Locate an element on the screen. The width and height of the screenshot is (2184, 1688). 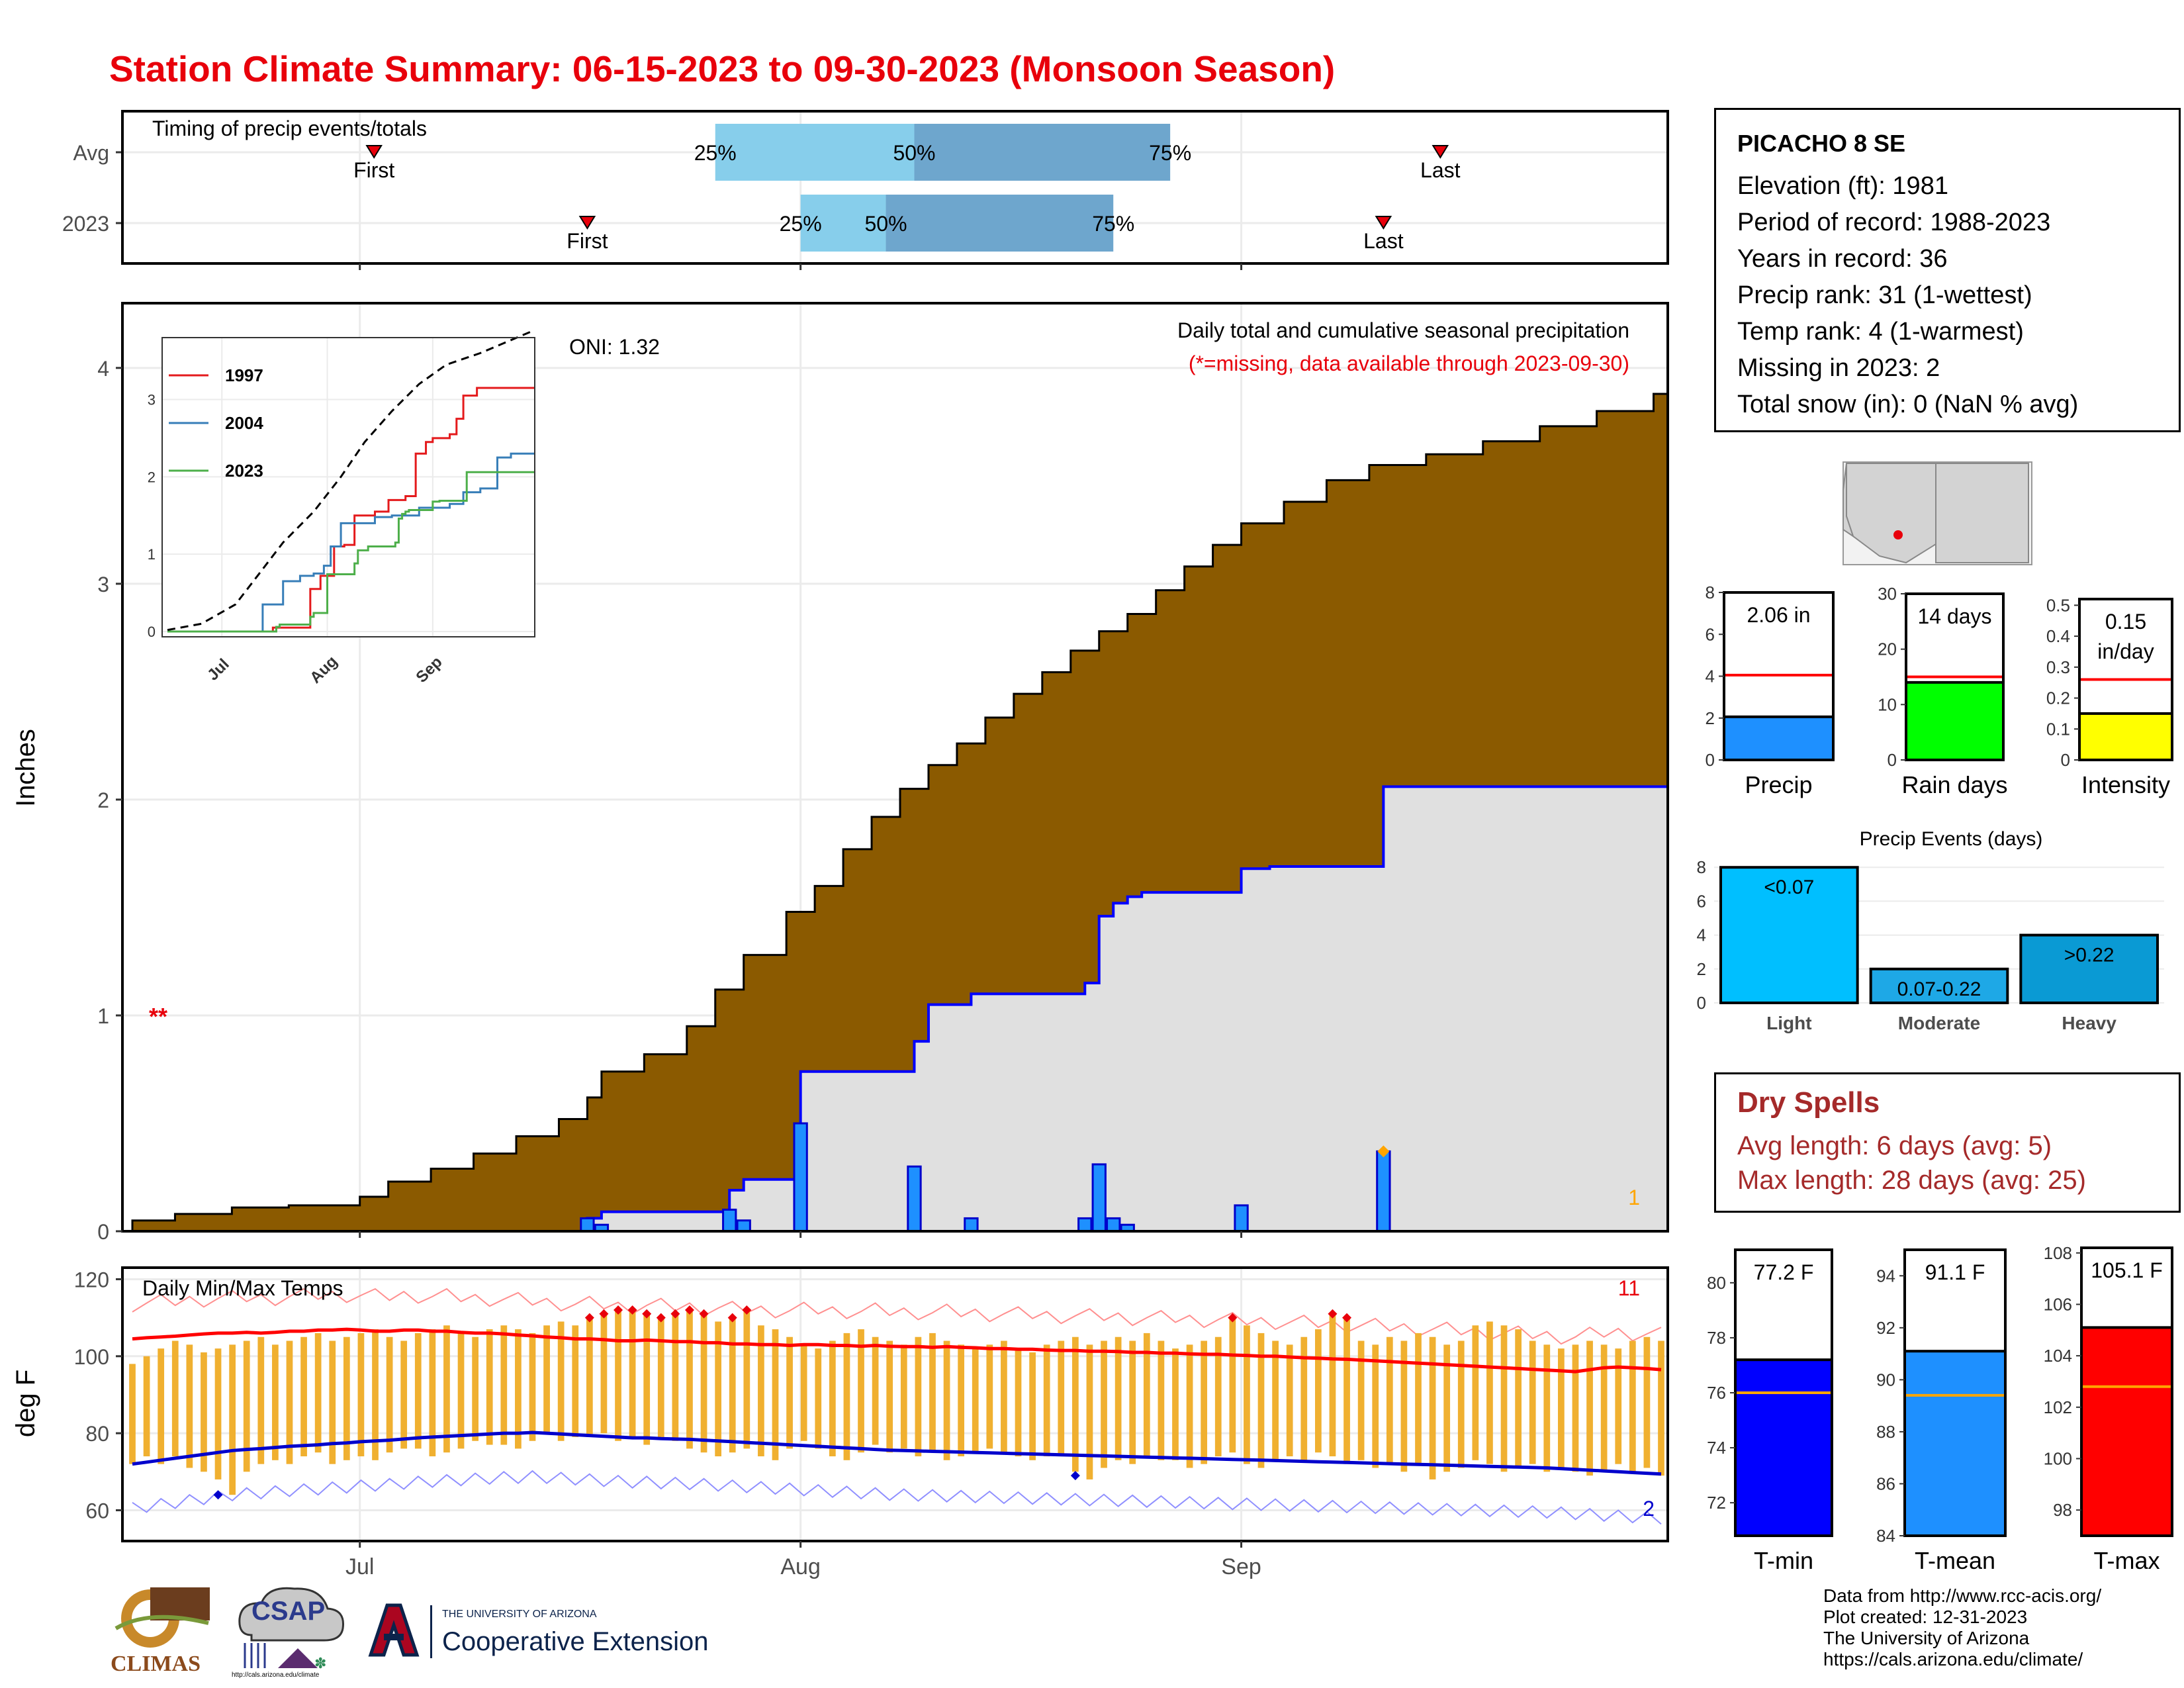
summary-panel-name: T-mean is located at coordinates (1955, 1560).